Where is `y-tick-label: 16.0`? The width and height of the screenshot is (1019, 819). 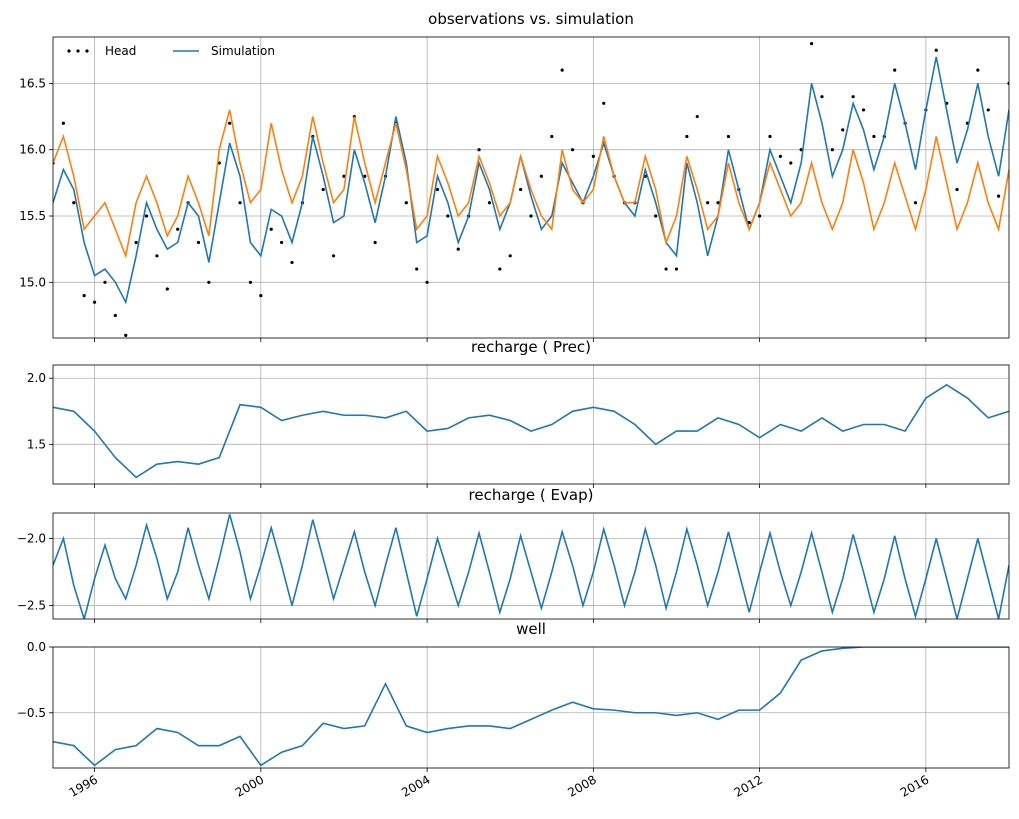 y-tick-label: 16.0 is located at coordinates (32, 150).